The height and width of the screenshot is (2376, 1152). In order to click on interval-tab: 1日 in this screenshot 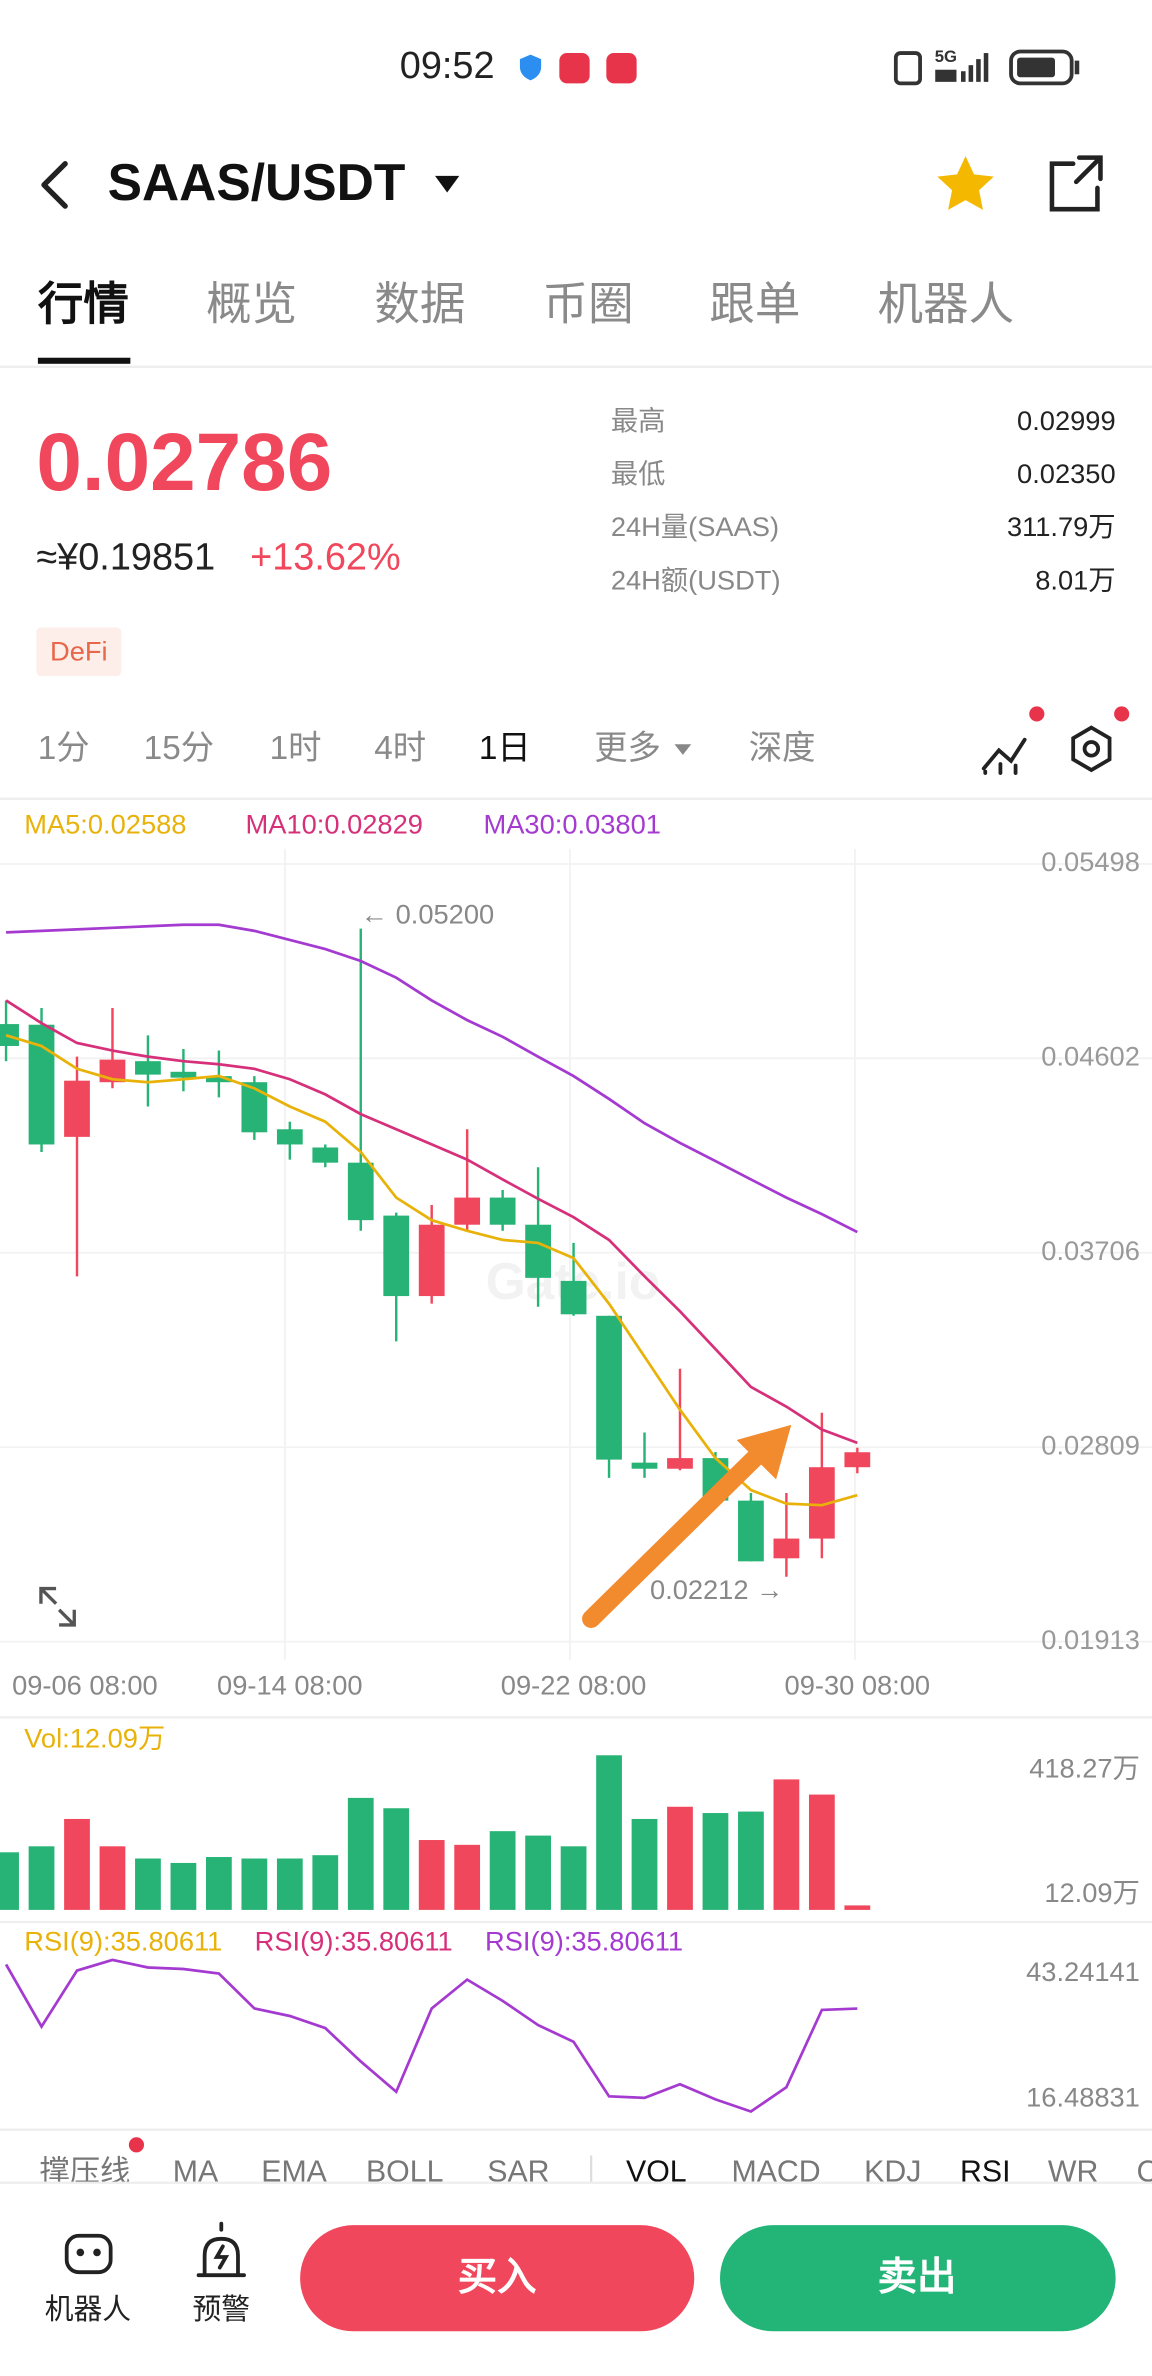, I will do `click(505, 748)`.